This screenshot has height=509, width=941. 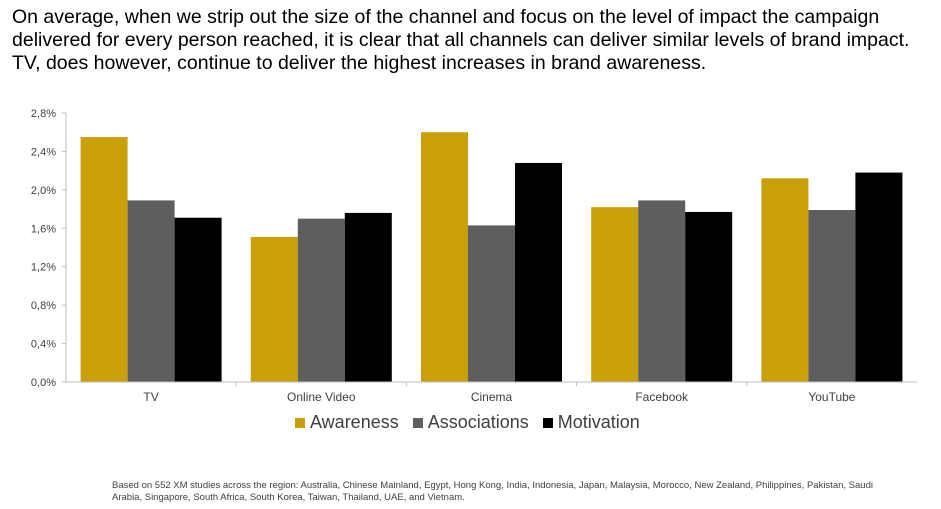 I want to click on x-tick-label: Online Video, so click(x=321, y=397).